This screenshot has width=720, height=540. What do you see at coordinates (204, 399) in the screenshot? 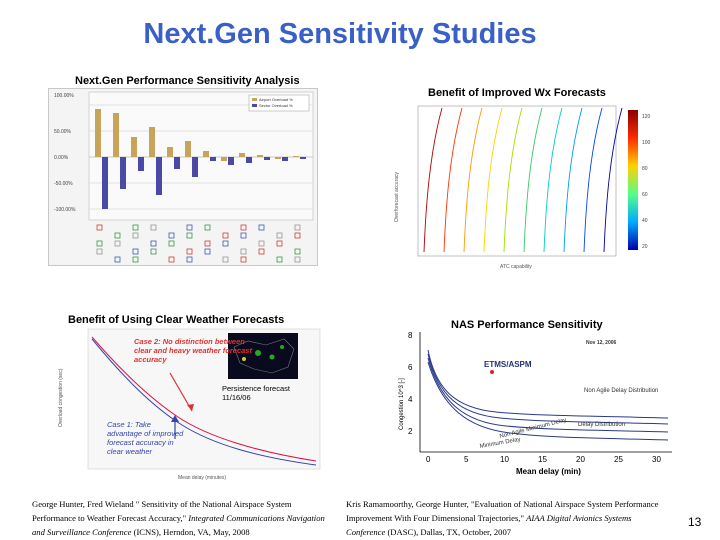
I see `case2-curve` at bounding box center [204, 399].